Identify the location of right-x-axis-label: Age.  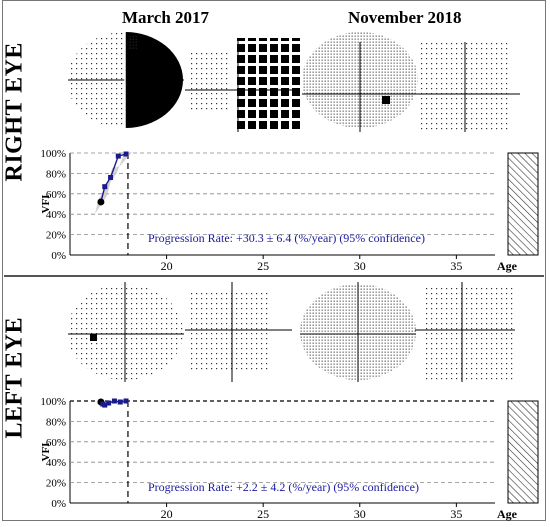
(507, 266).